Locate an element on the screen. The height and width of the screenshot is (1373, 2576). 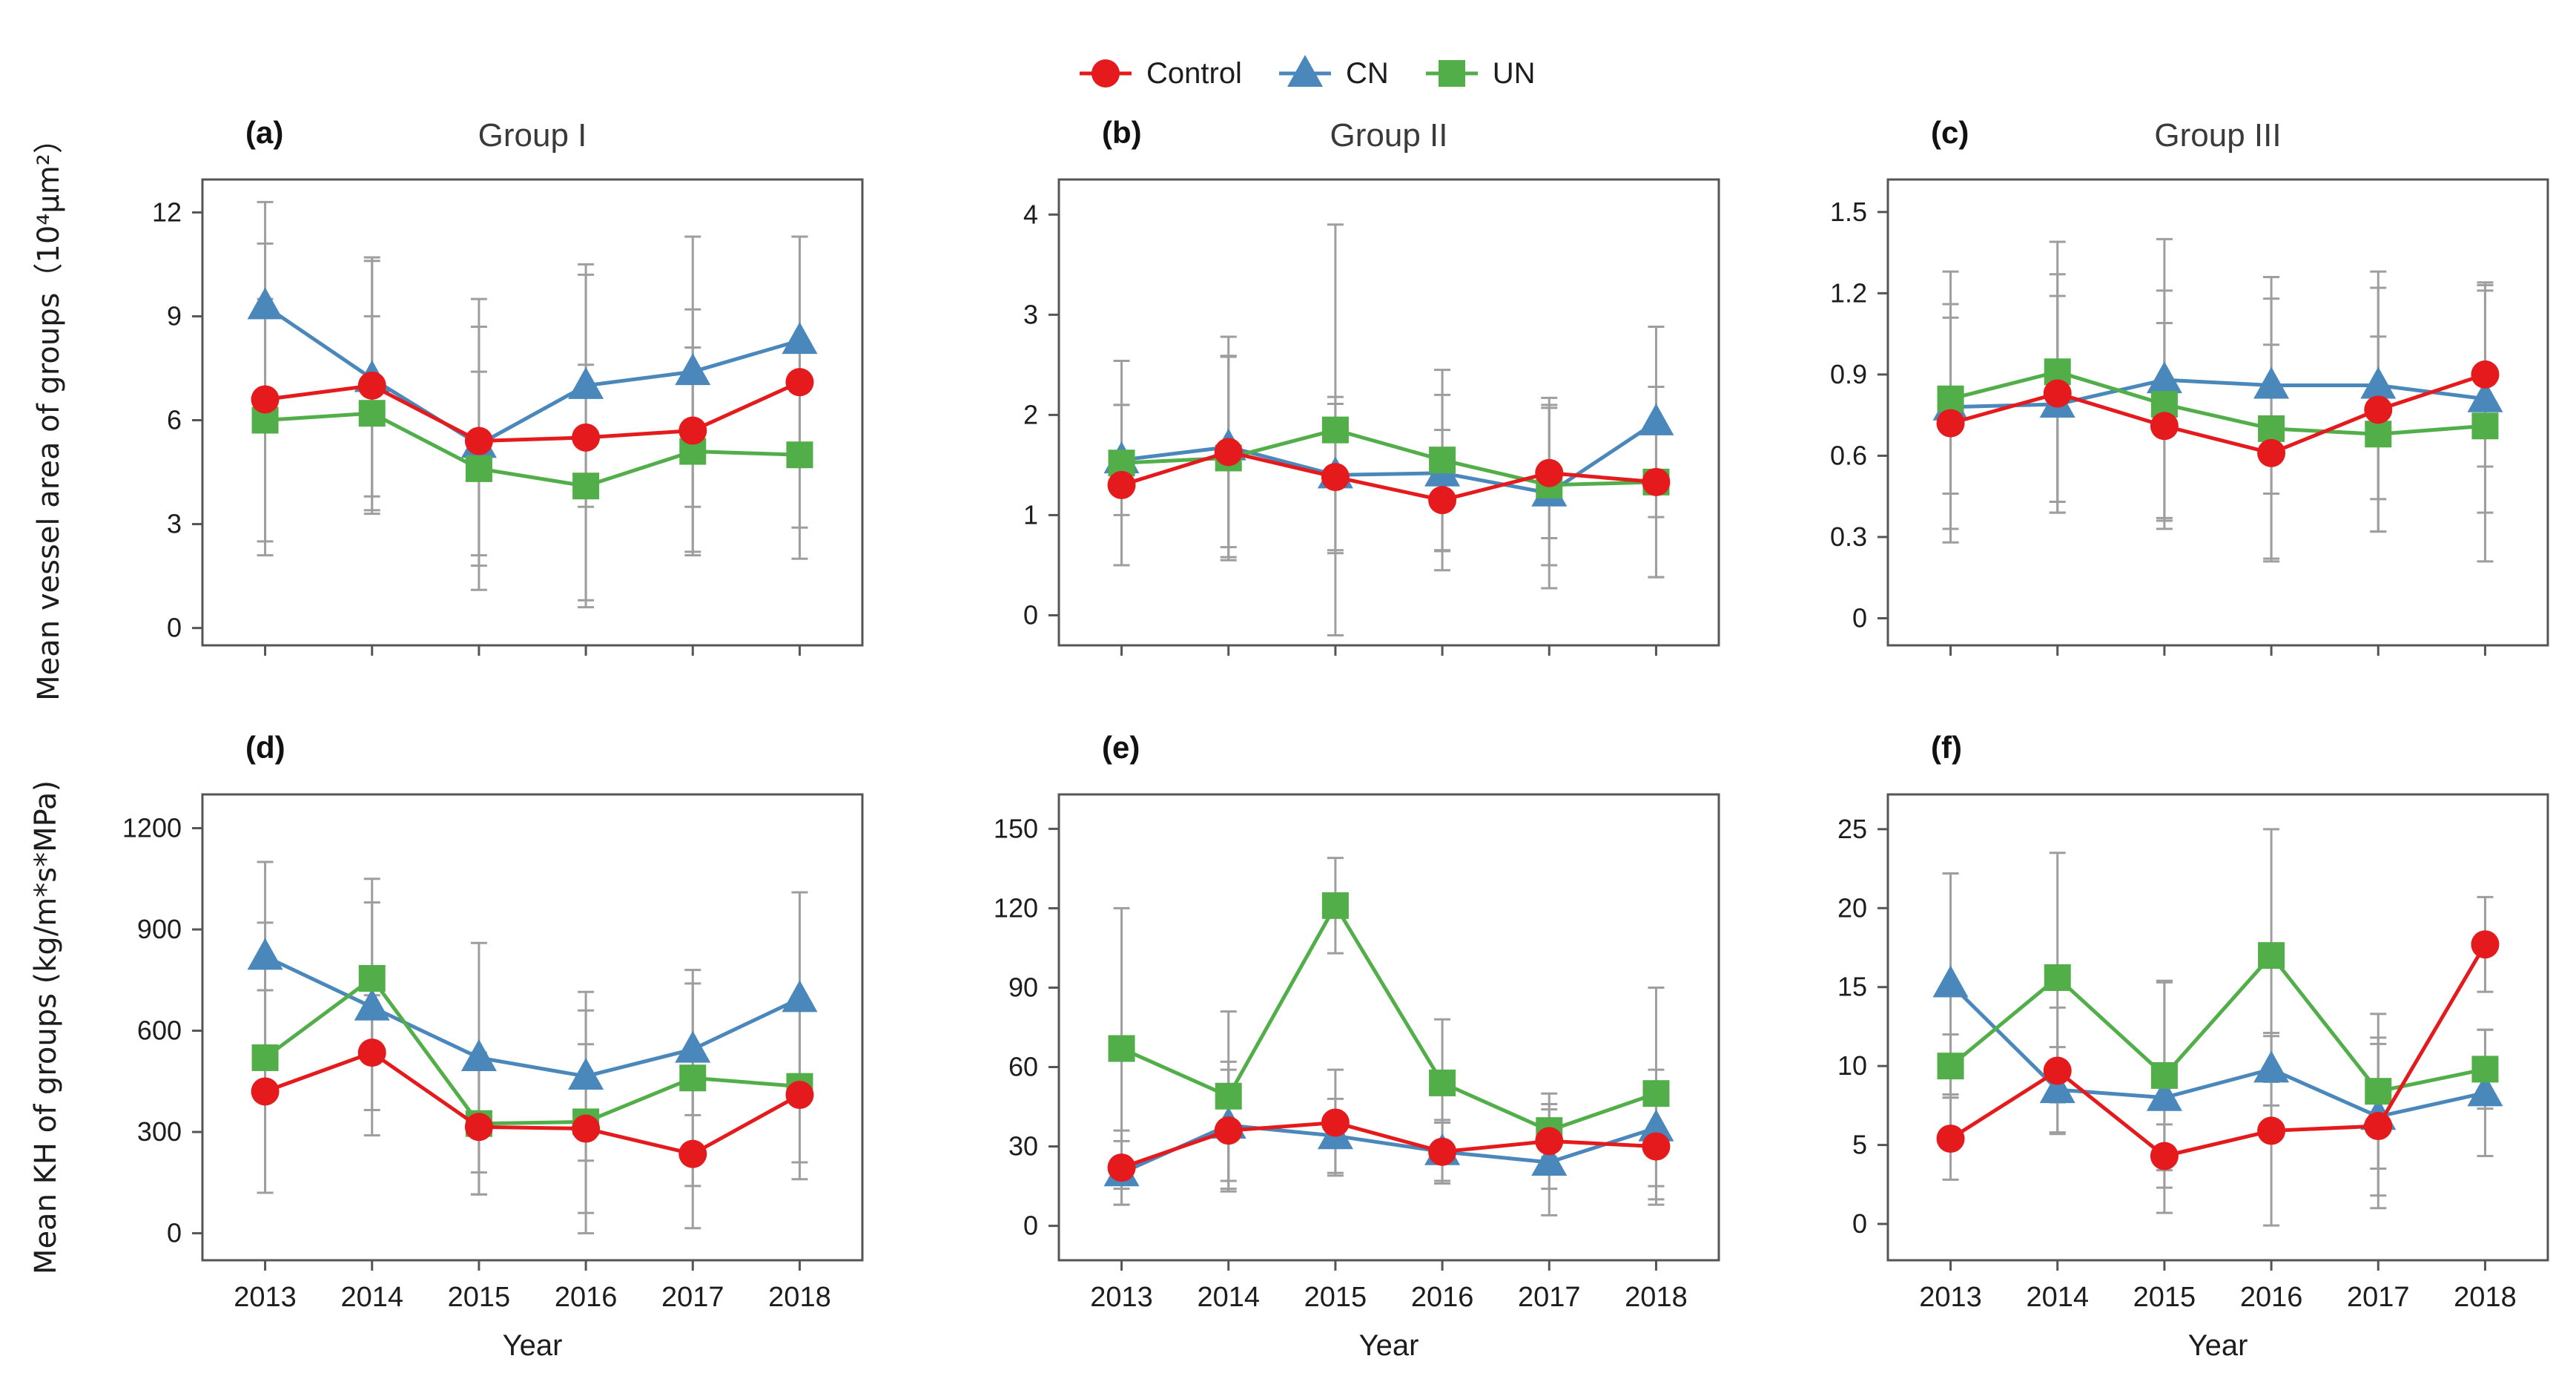
panel-letter: (c) is located at coordinates (1950, 132).